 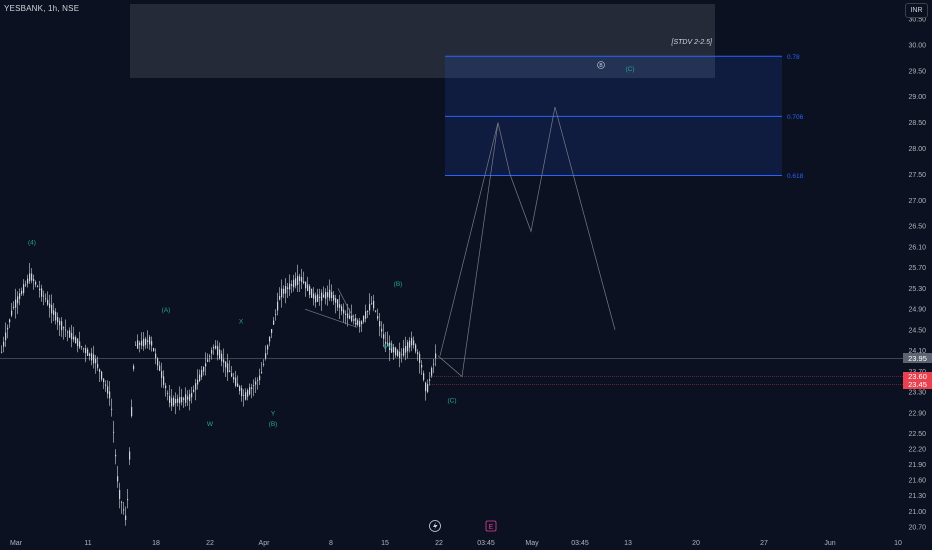 I want to click on wave-label: (A), so click(x=166, y=310).